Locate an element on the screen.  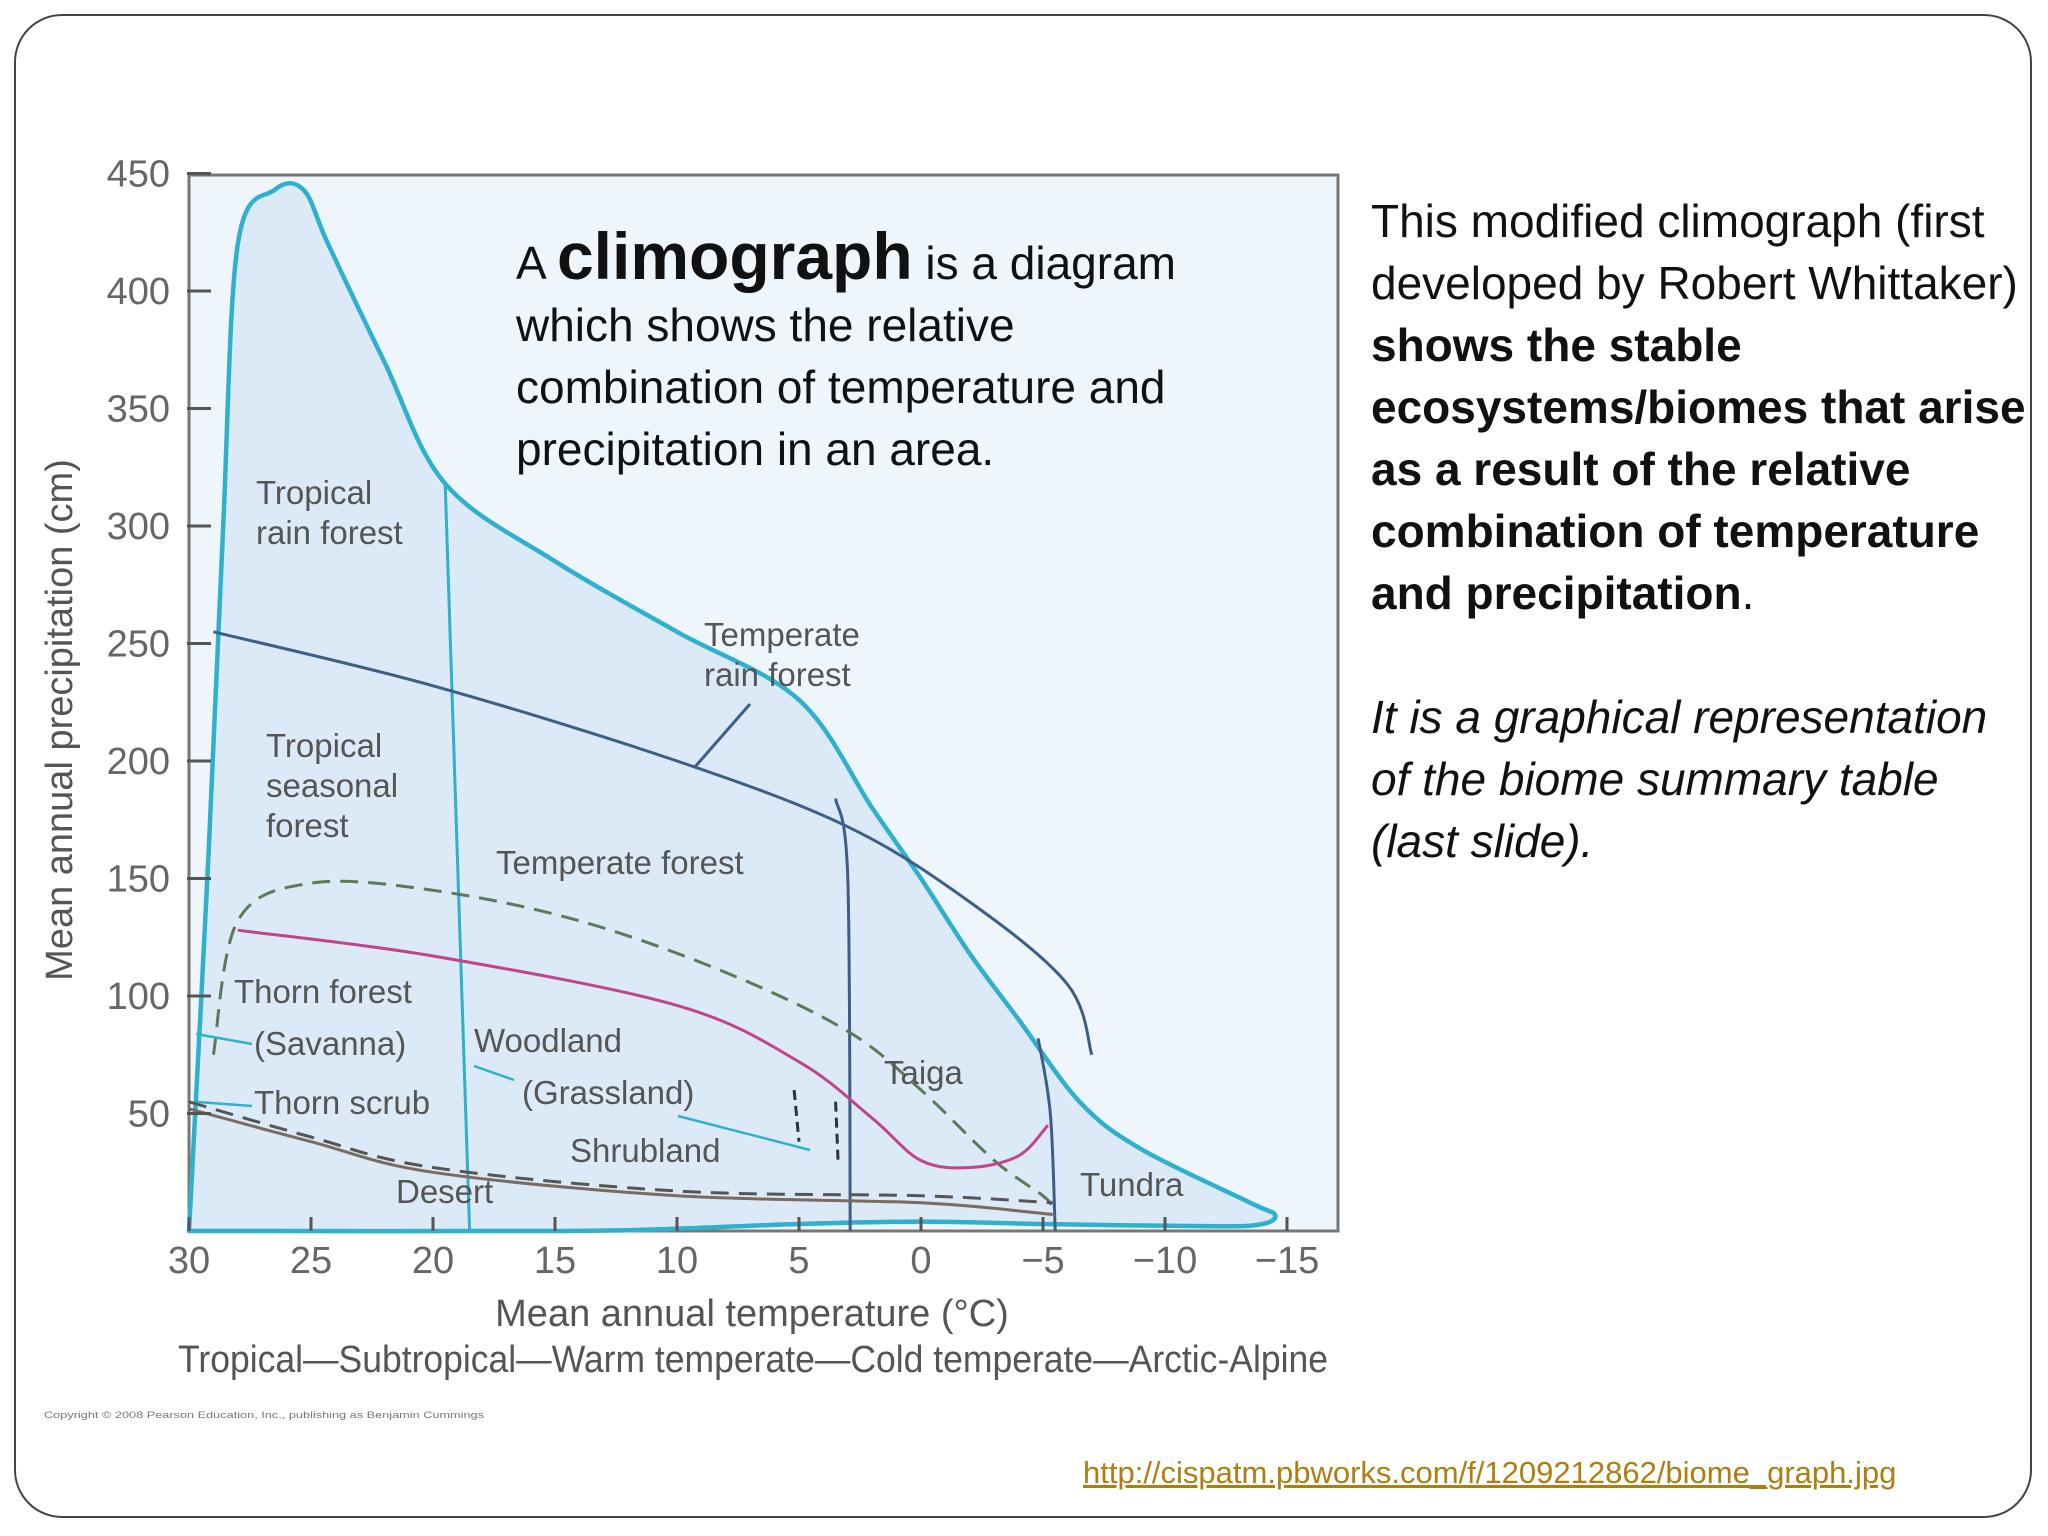
boundary-dashed-lower is located at coordinates (620, 1152).